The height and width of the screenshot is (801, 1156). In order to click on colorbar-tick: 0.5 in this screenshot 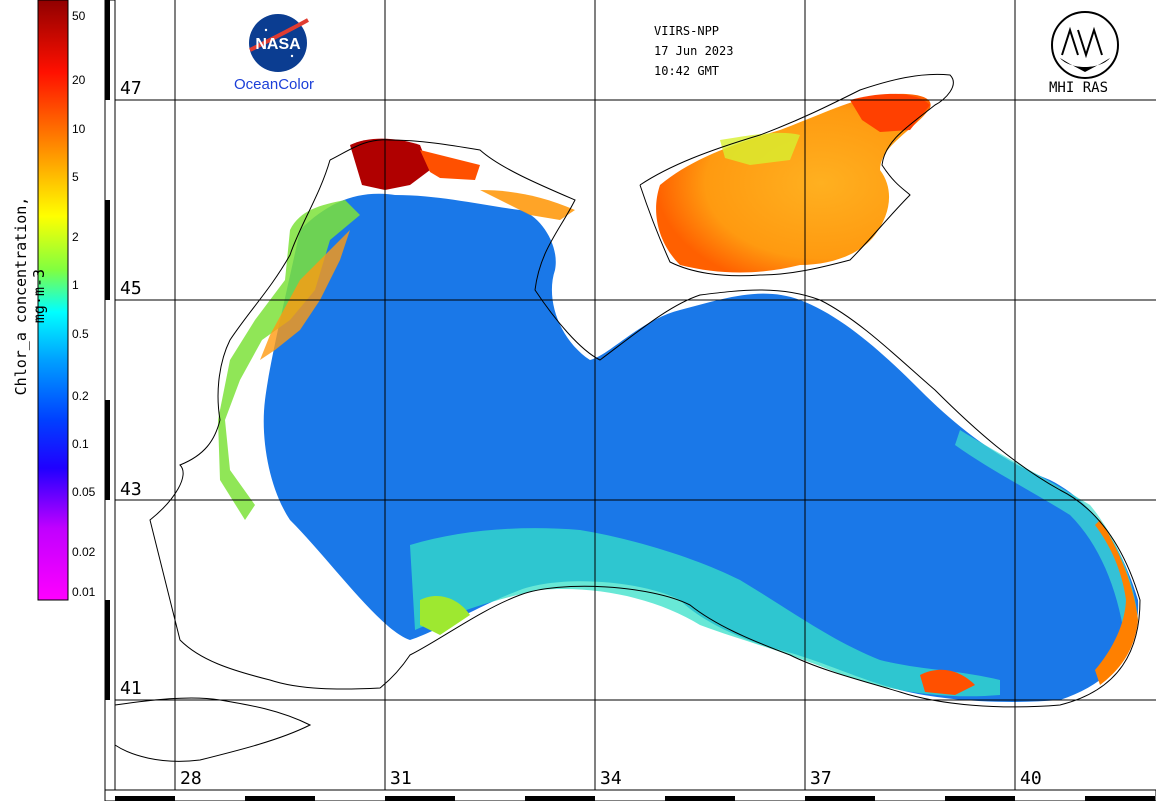, I will do `click(80, 334)`.